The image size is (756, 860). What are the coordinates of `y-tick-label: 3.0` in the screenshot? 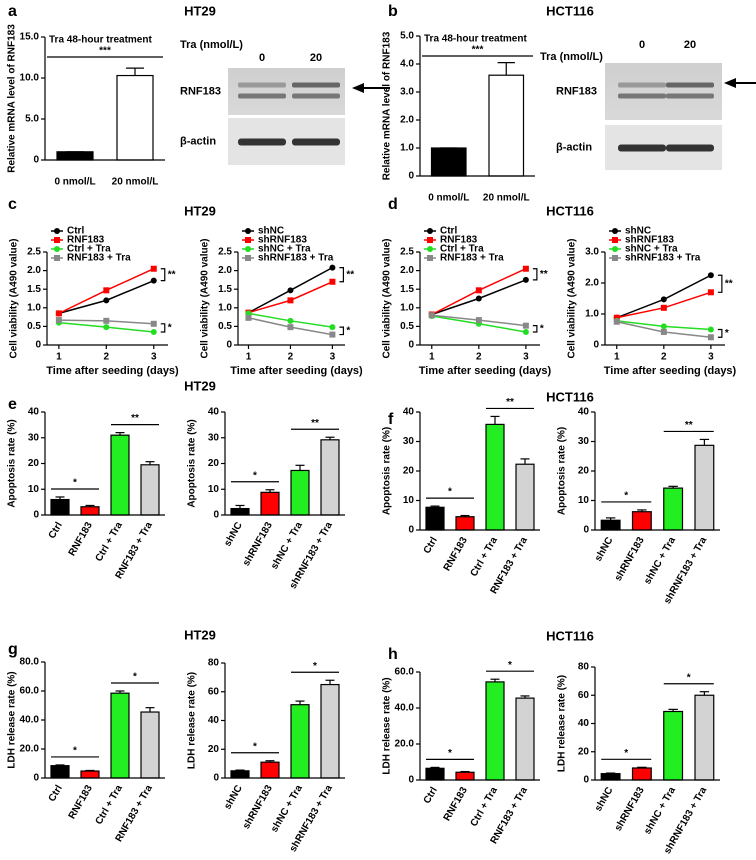 It's located at (592, 252).